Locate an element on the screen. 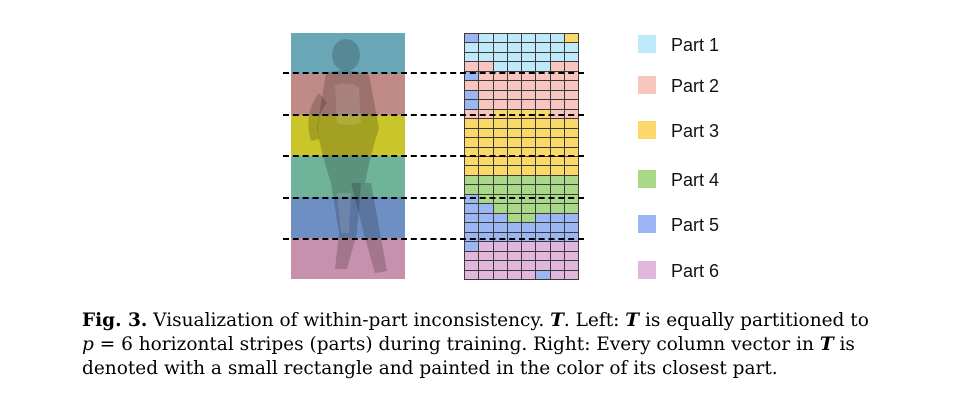 The width and height of the screenshot is (978, 411). legend-item-part-3: Part 3 is located at coordinates (708, 131).